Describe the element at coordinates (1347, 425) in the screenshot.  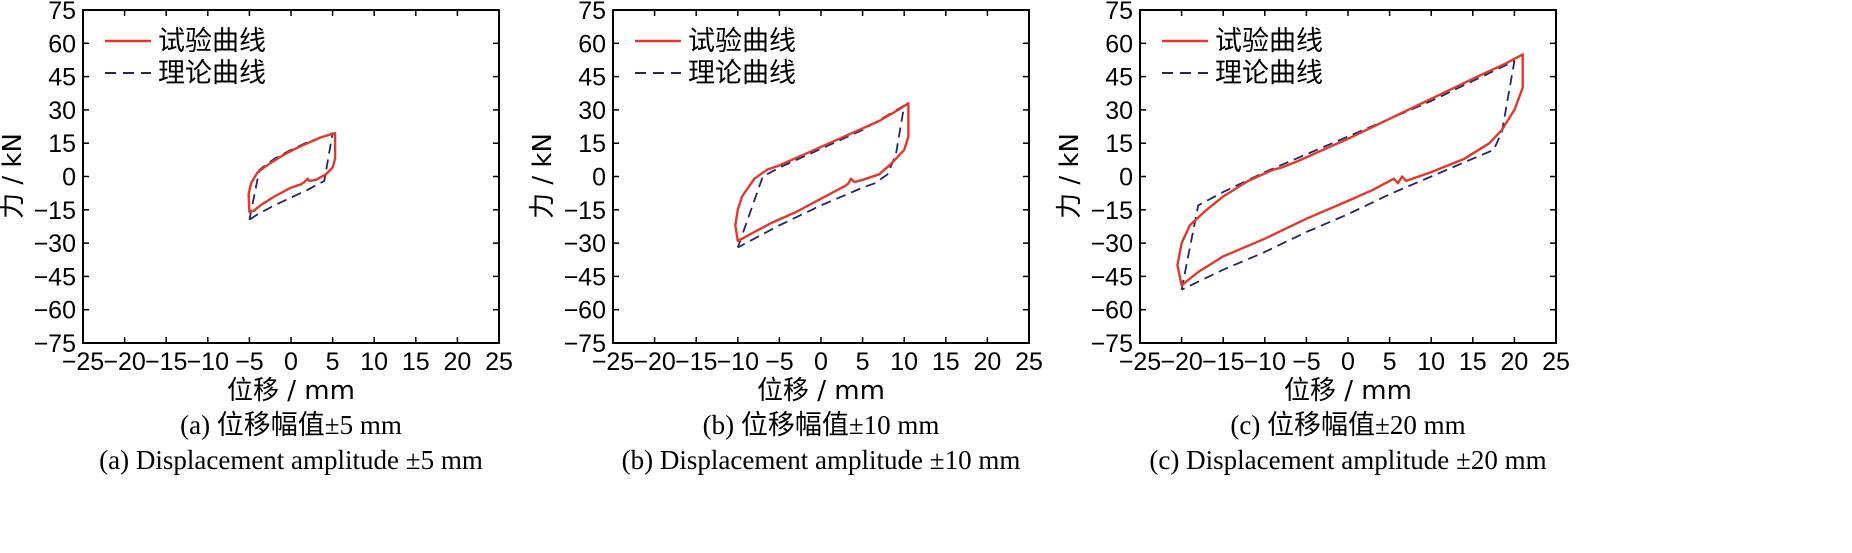
I see `caption-cn: (c) 位移幅值±20 mm` at that location.